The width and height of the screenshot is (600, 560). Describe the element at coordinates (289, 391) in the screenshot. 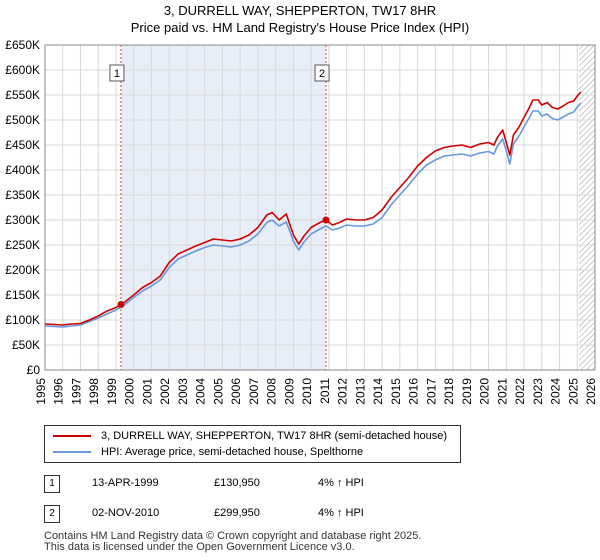

I see `x-tick-label: 2009` at that location.